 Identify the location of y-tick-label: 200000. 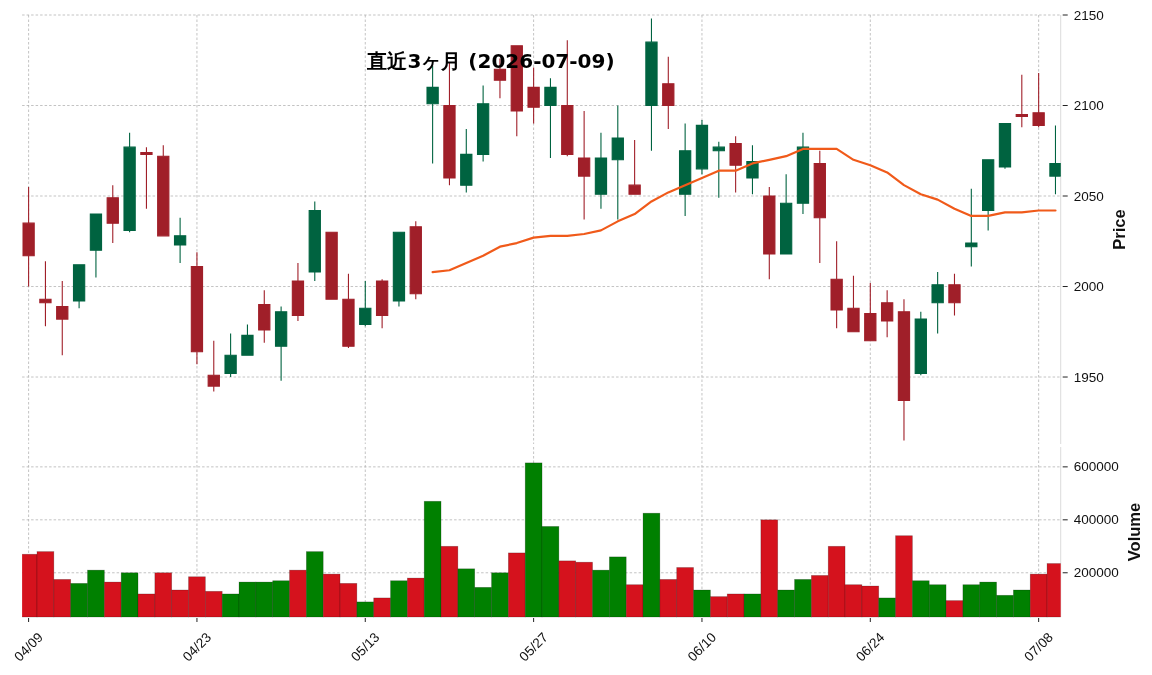
(1096, 573).